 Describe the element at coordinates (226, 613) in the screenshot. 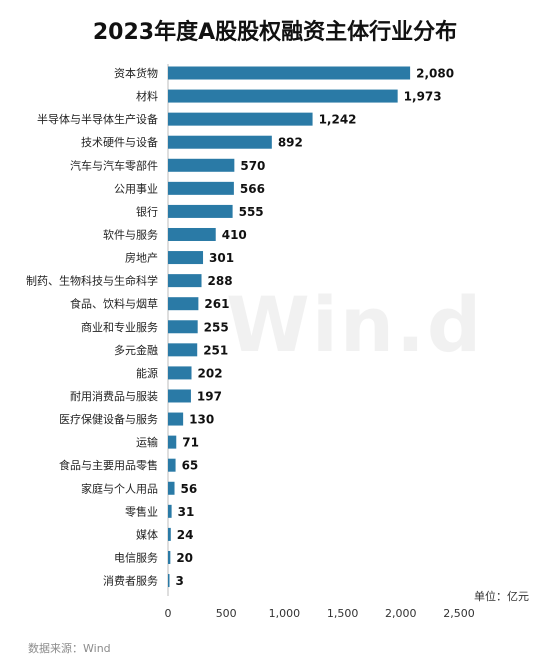

I see `x-tick-label: 500` at that location.